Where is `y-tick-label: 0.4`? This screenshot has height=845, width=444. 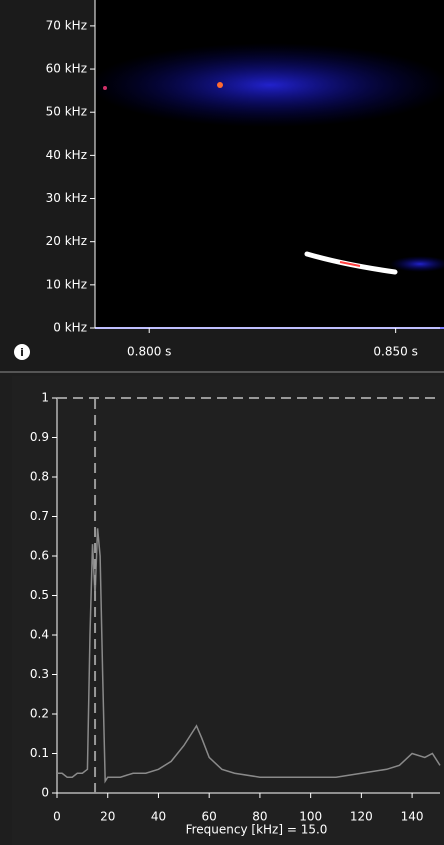
y-tick-label: 0.4 is located at coordinates (39, 635).